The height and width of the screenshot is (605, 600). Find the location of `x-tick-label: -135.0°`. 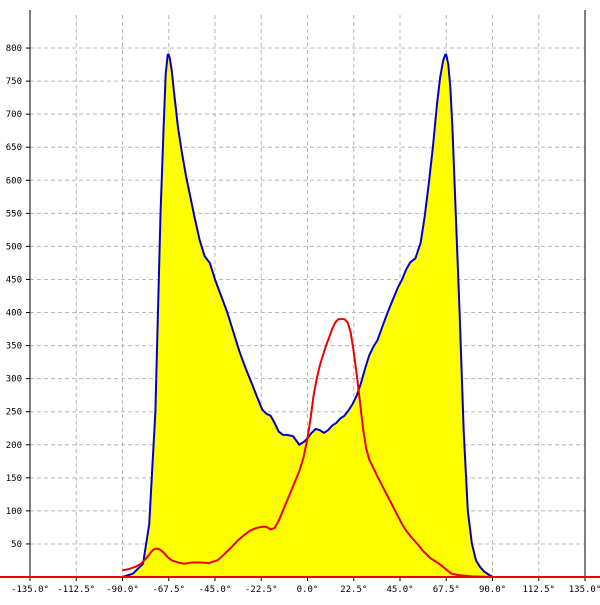

x-tick-label: -135.0° is located at coordinates (30, 590).